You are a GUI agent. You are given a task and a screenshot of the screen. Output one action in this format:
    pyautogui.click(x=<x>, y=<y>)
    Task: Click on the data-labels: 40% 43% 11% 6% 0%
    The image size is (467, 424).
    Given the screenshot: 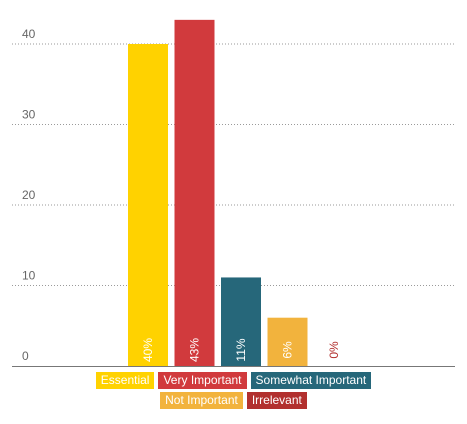 What is the action you would take?
    pyautogui.click(x=241, y=350)
    